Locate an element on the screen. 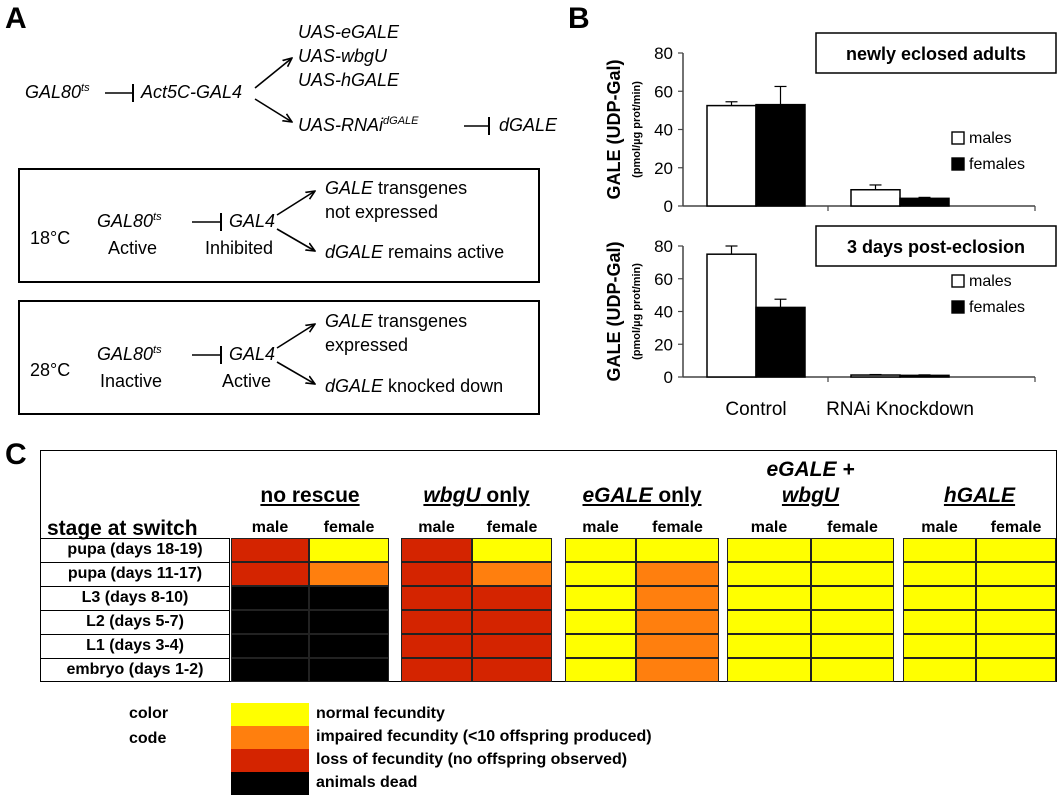 The width and height of the screenshot is (1061, 800). stage-label: pupa (days 11-17) is located at coordinates (135, 574).